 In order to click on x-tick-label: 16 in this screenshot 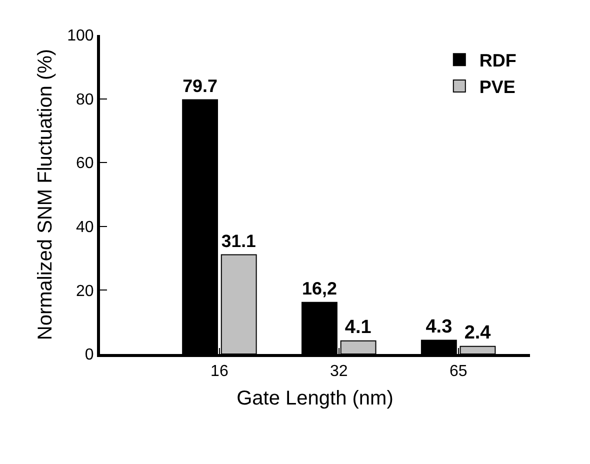, I will do `click(219, 371)`.